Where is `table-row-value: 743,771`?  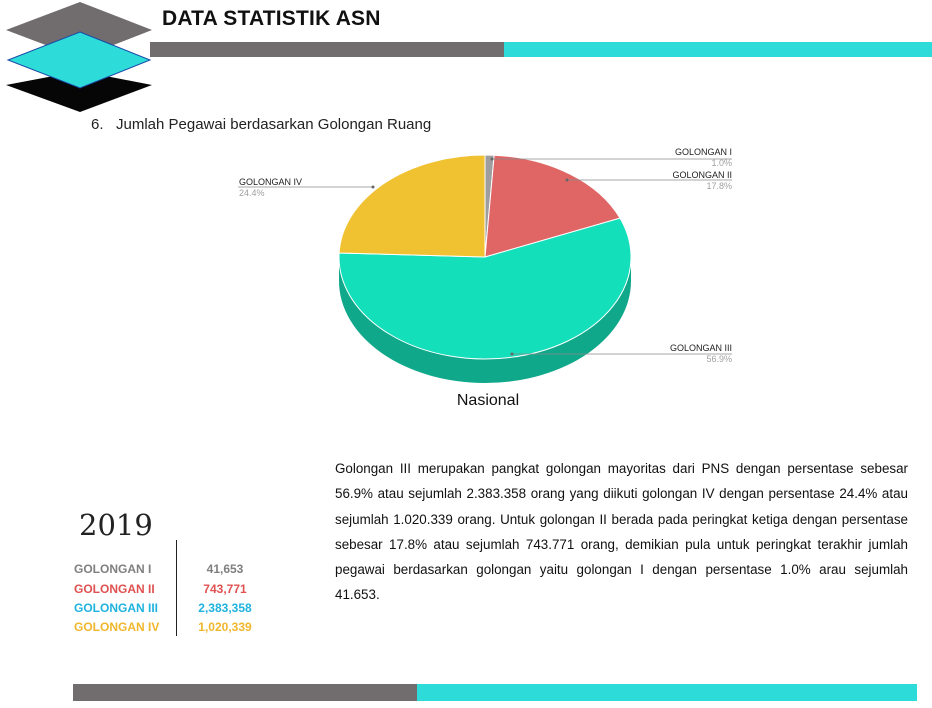 table-row-value: 743,771 is located at coordinates (225, 589).